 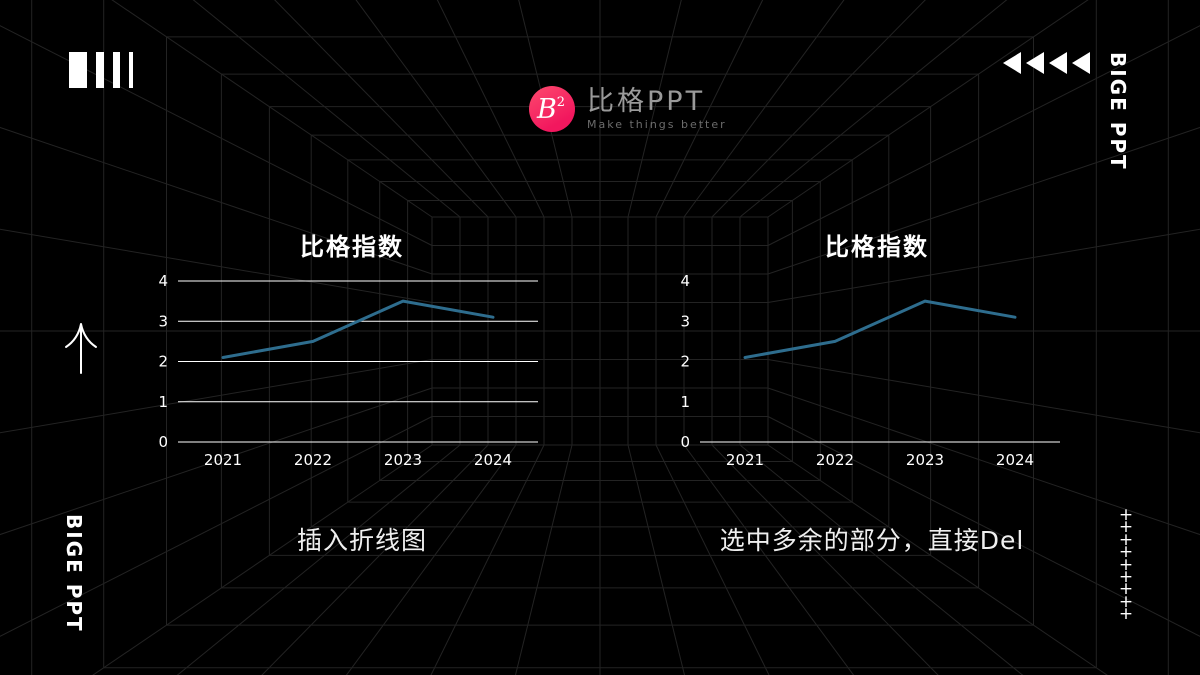 What do you see at coordinates (74, 573) in the screenshot?
I see `vertical-brand-text-left: BIGE PPT` at bounding box center [74, 573].